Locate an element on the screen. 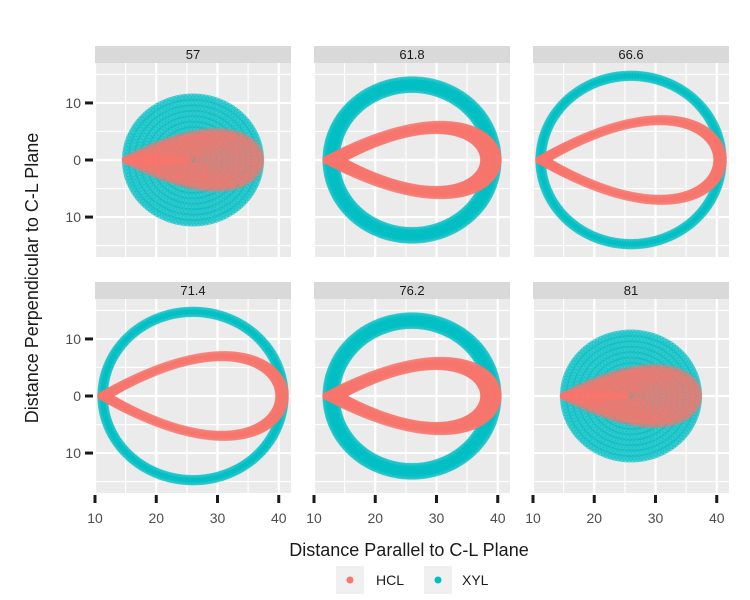 The width and height of the screenshot is (750, 600). facet-panel-71-4: 71.4 is located at coordinates (193, 387).